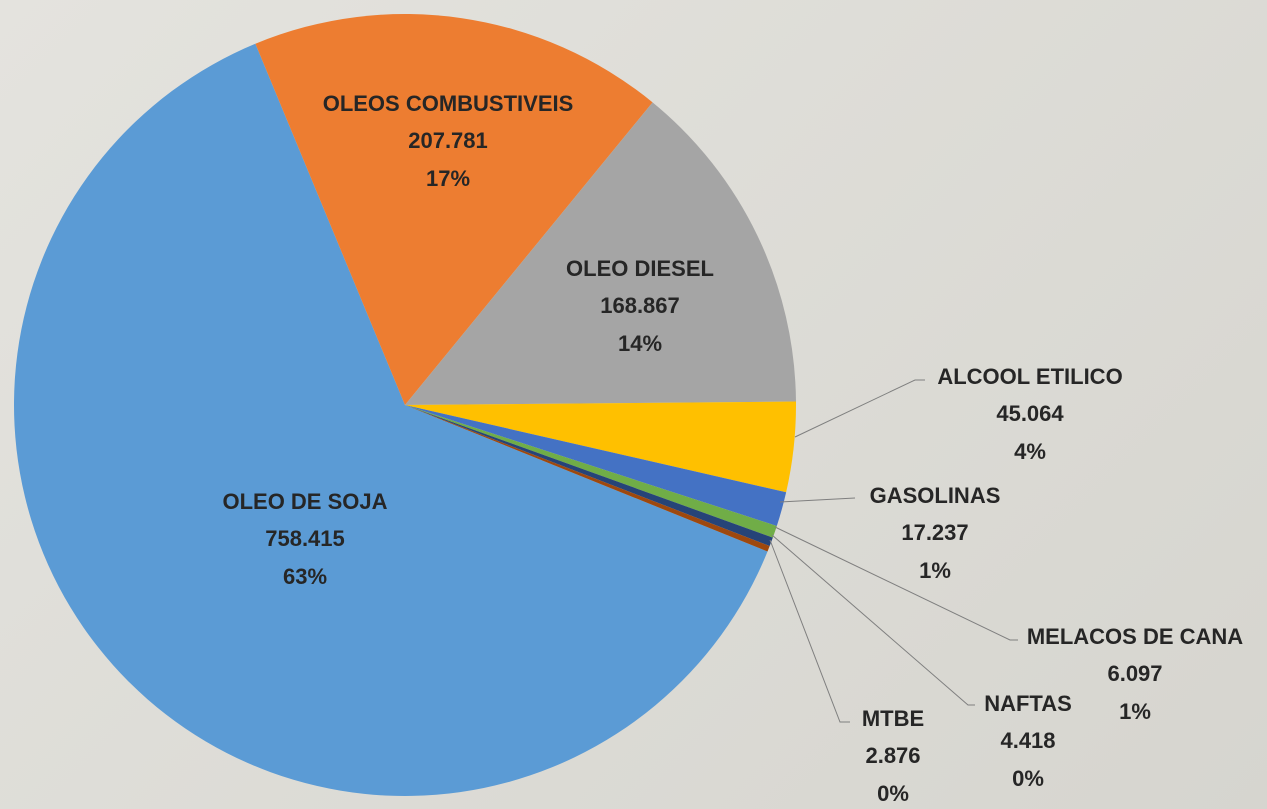  What do you see at coordinates (640, 343) in the screenshot?
I see `slice-percent: 14%` at bounding box center [640, 343].